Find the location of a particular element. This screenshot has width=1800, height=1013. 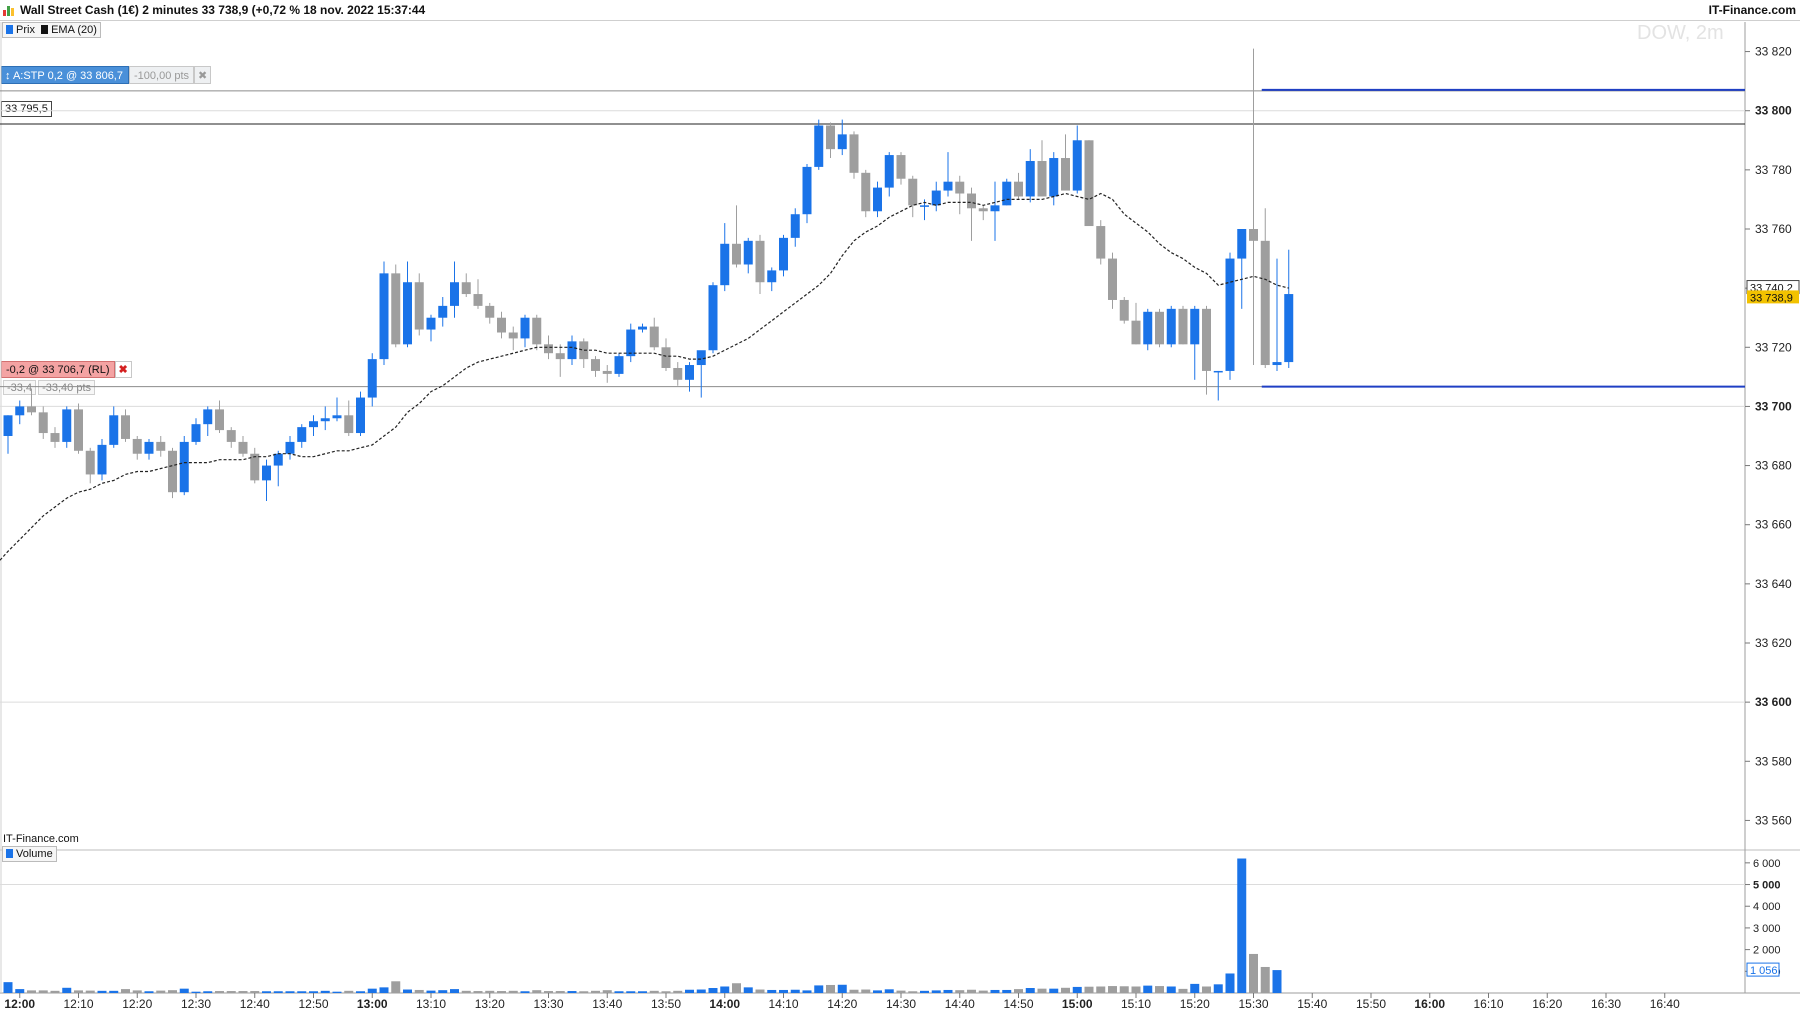

brand-name: IT-Finance.com is located at coordinates (1752, 10).